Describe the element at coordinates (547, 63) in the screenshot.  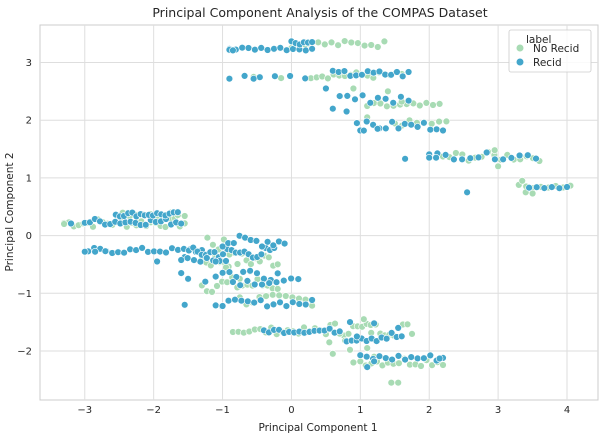
I see `legend-label-recid: Recid` at that location.